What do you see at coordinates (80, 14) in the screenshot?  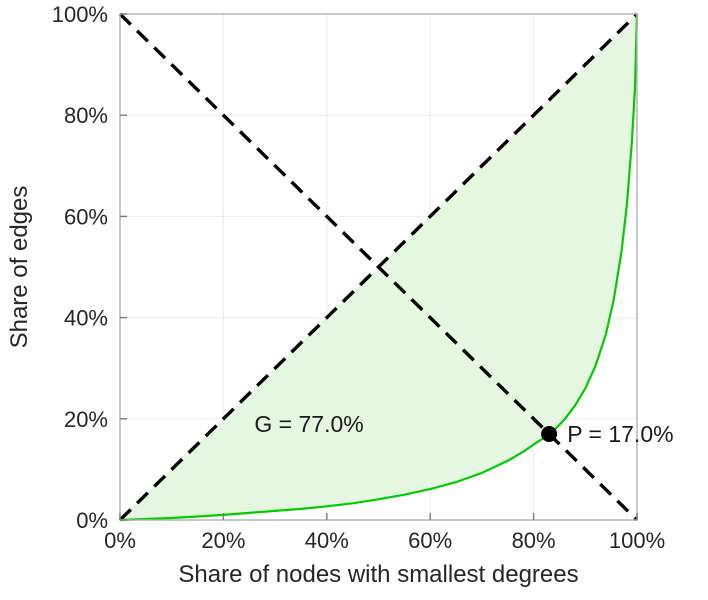 I see `y-tick-label: 100%` at bounding box center [80, 14].